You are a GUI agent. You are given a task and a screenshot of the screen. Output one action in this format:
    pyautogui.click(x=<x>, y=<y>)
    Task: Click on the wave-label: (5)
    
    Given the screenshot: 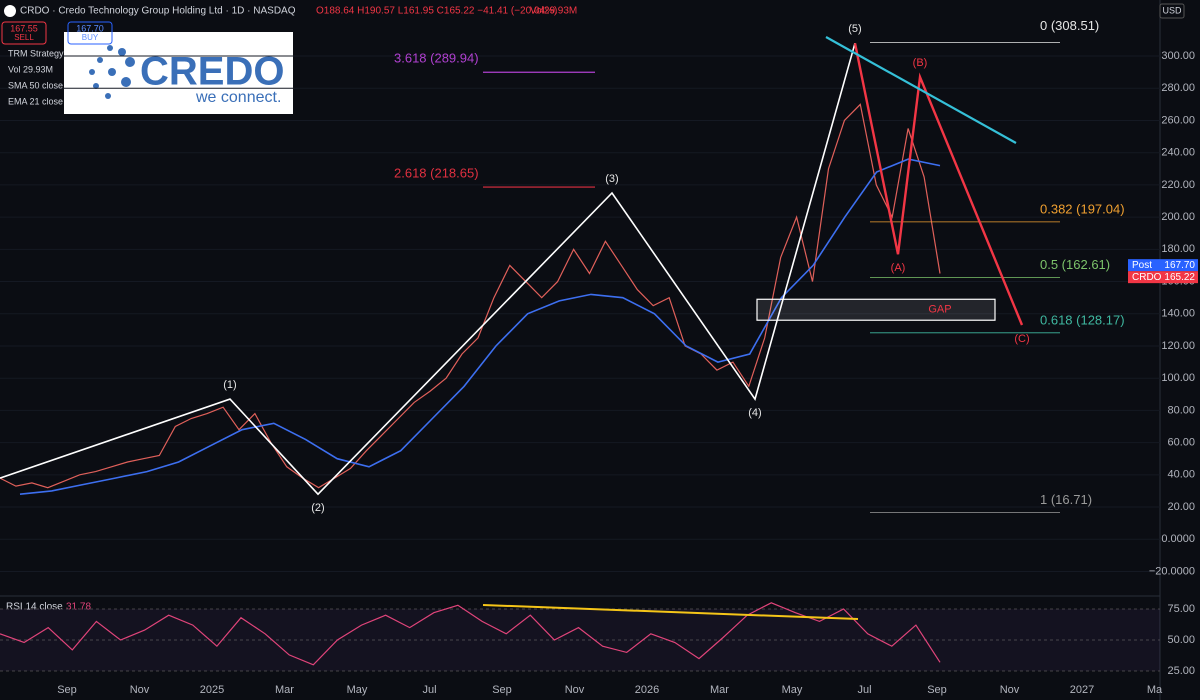 What is the action you would take?
    pyautogui.click(x=854, y=29)
    